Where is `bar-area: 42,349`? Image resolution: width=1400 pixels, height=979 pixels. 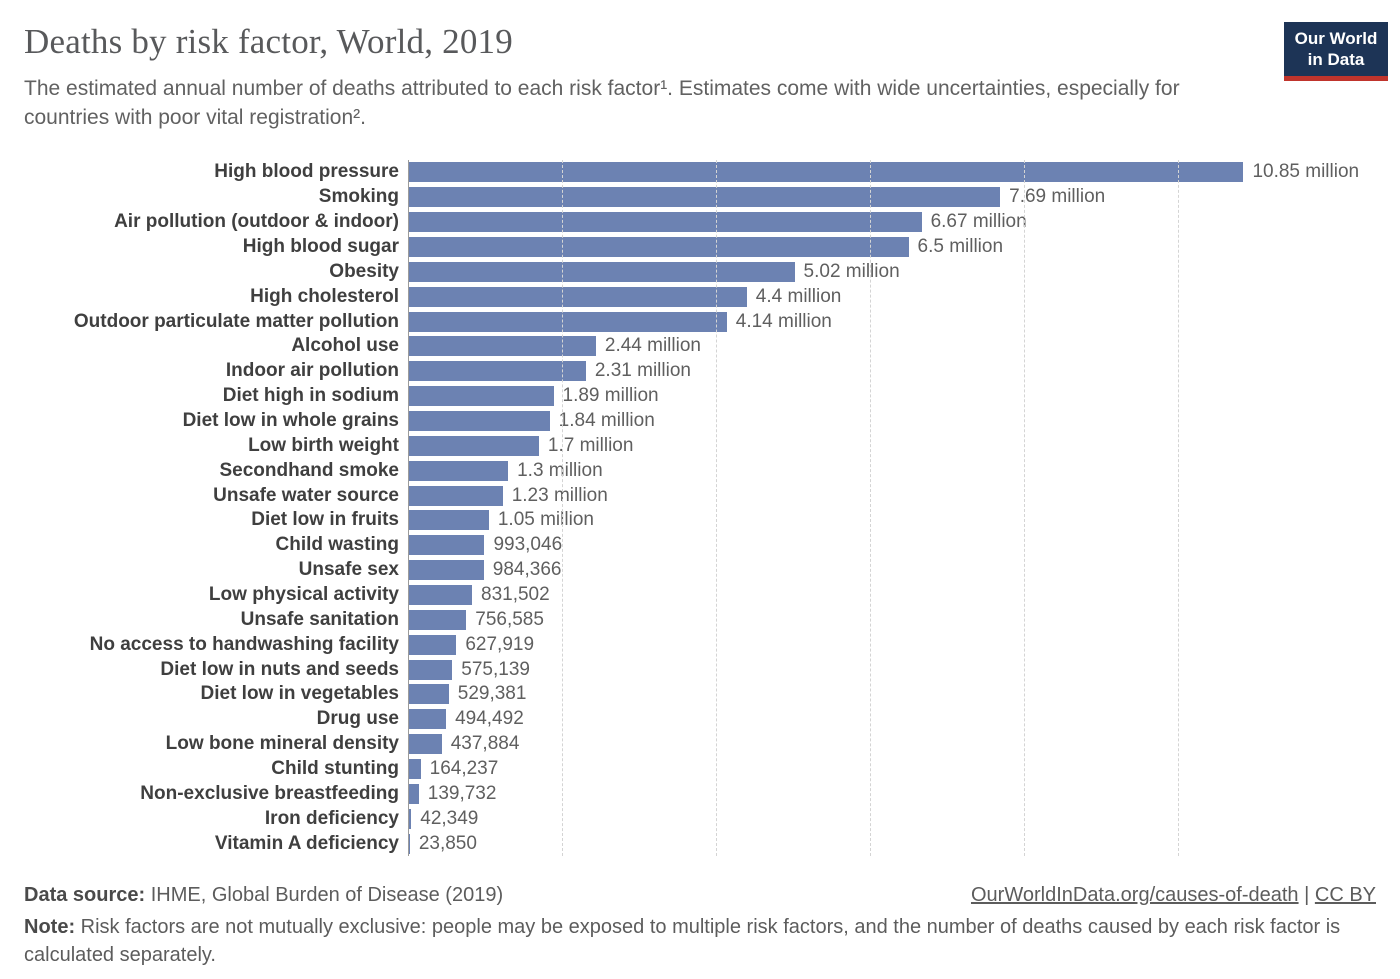 bar-area: 42,349 is located at coordinates (892, 818).